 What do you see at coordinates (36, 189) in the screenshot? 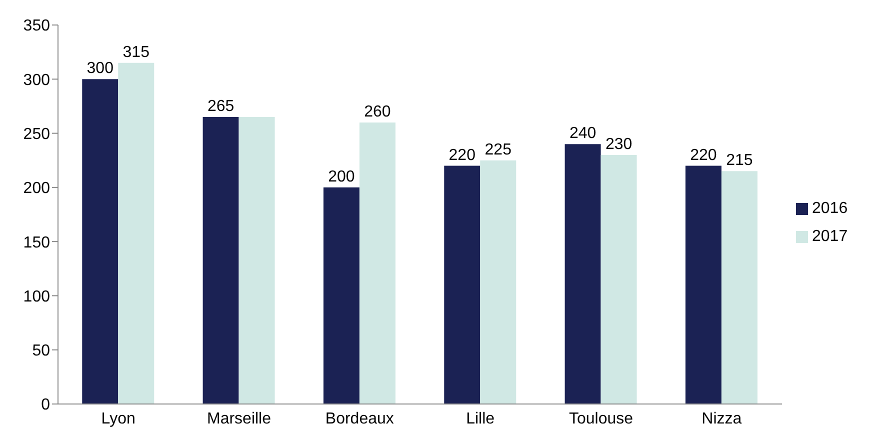
I see `y-tick-label: 200` at bounding box center [36, 189].